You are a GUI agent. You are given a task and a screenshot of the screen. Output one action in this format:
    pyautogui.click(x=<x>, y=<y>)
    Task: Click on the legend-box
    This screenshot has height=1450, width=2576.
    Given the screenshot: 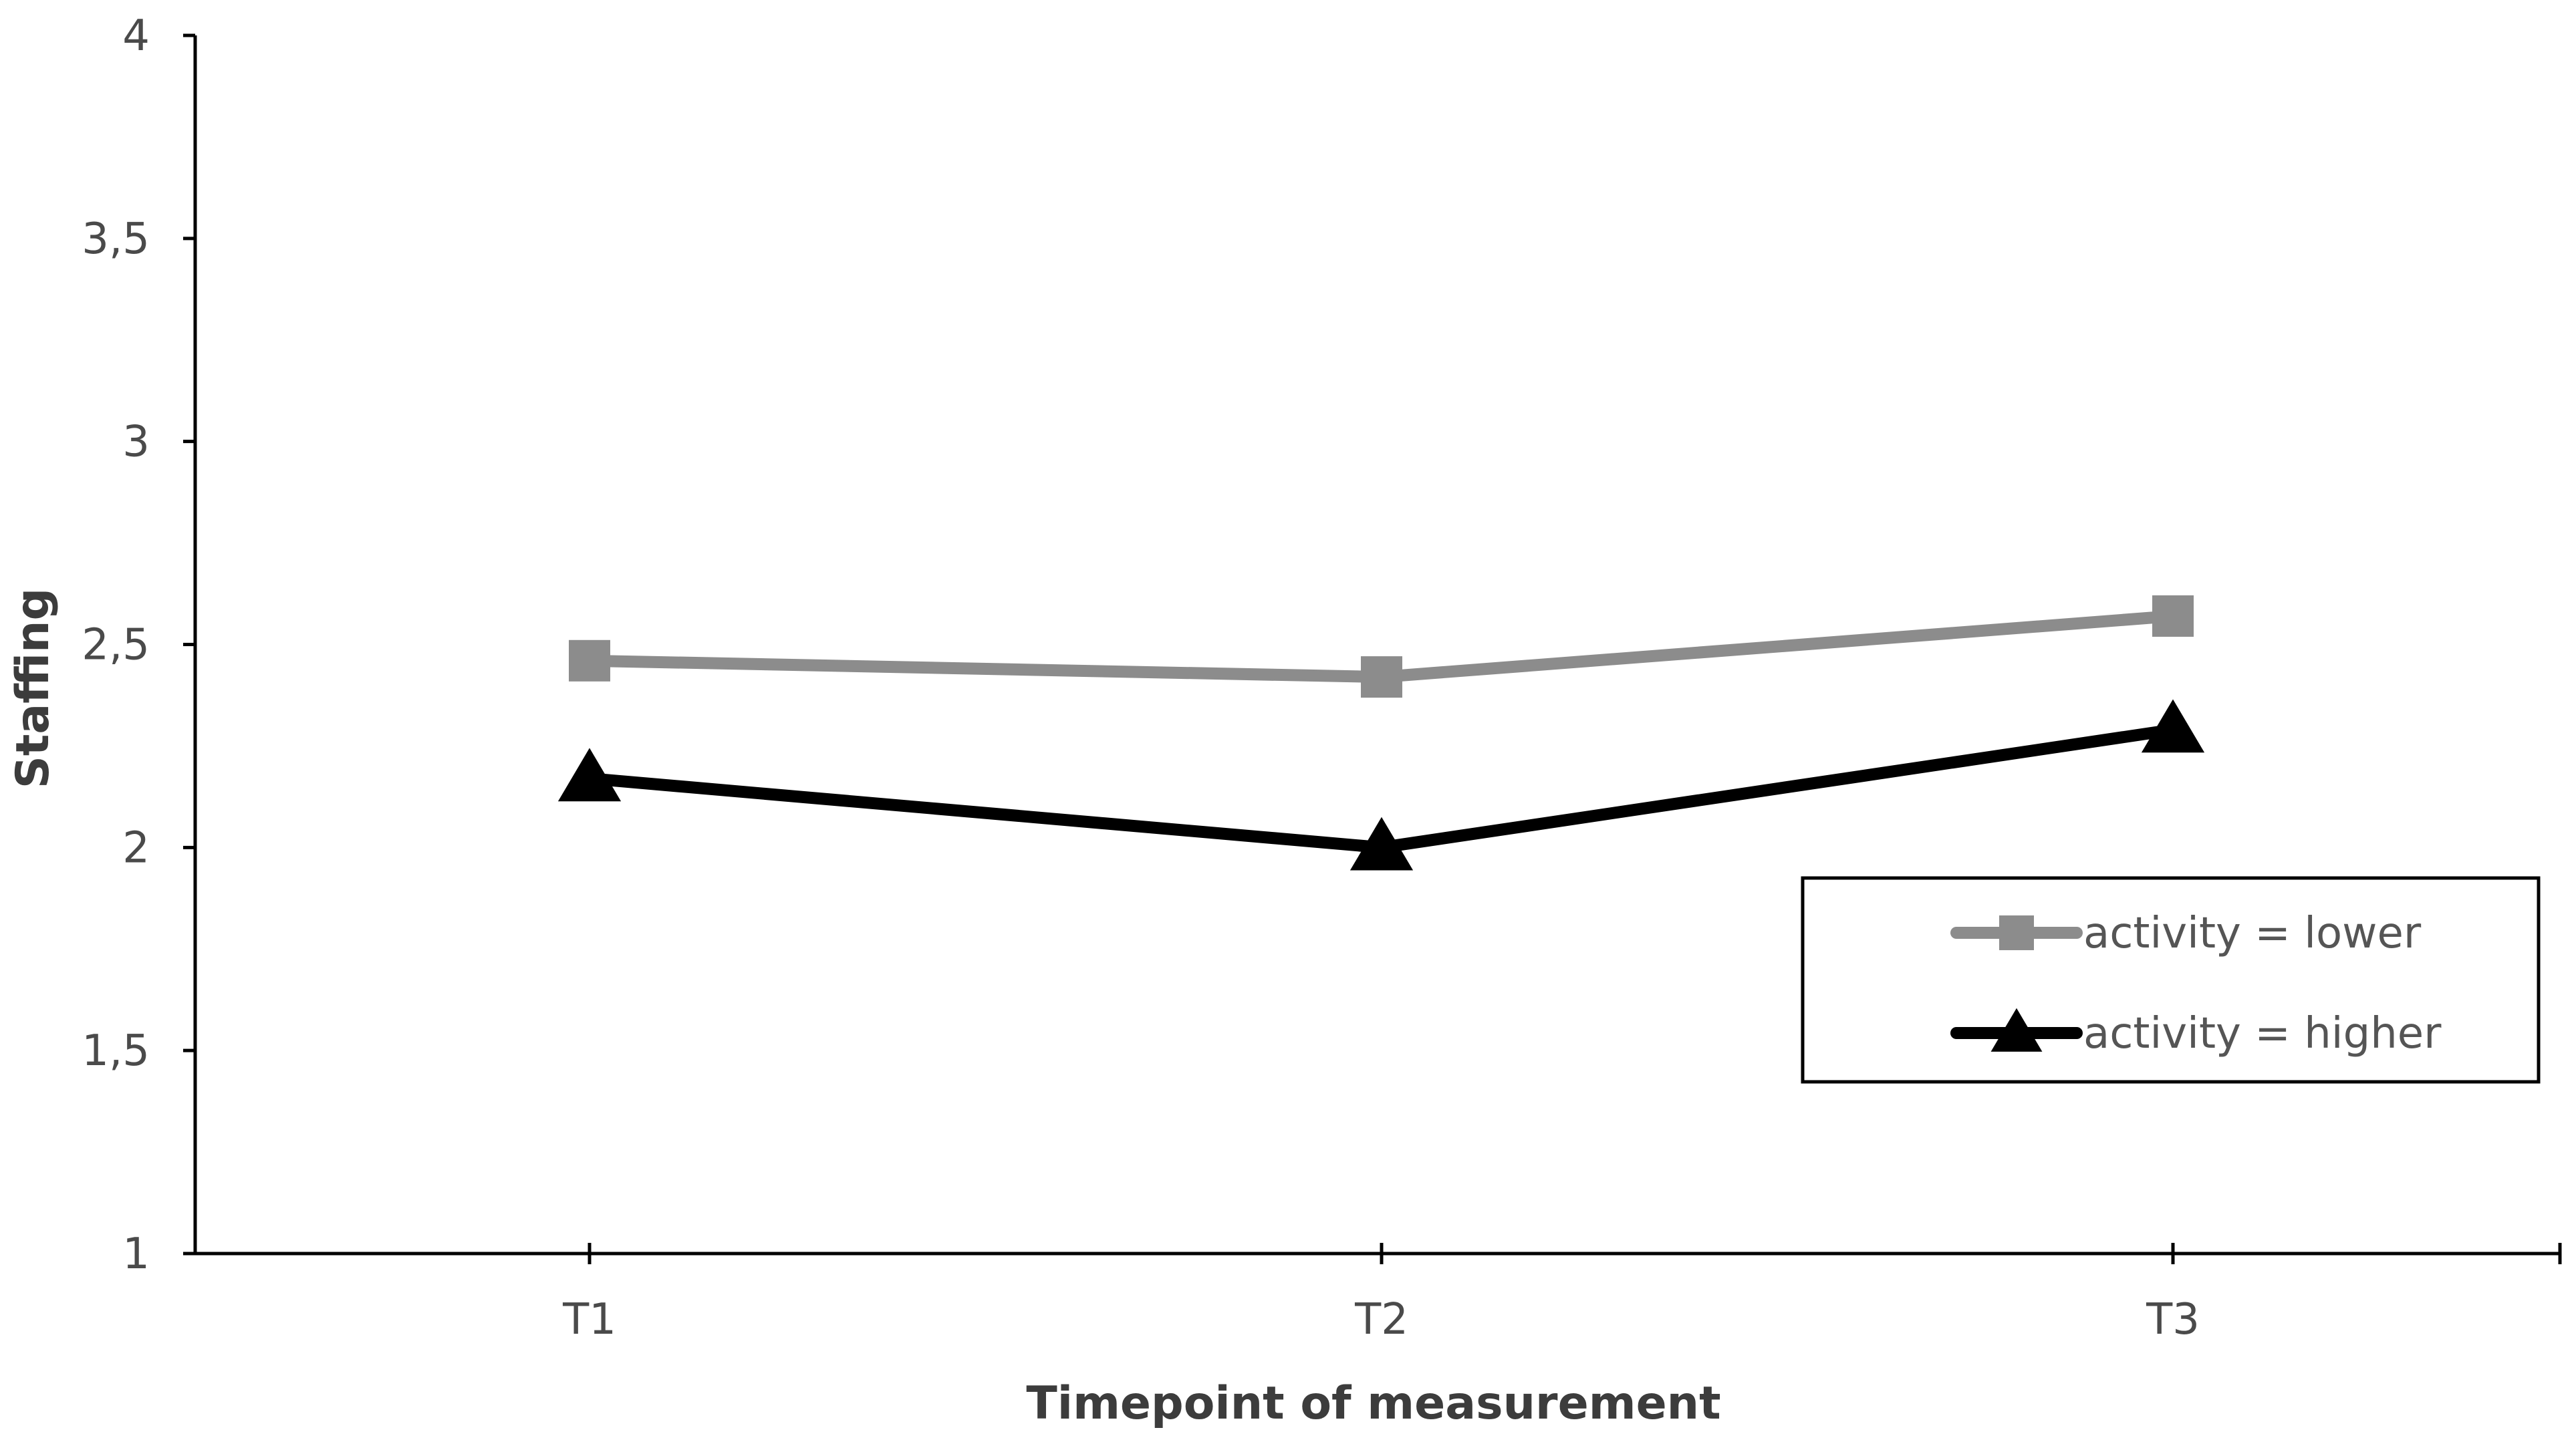 What is the action you would take?
    pyautogui.click(x=2171, y=980)
    